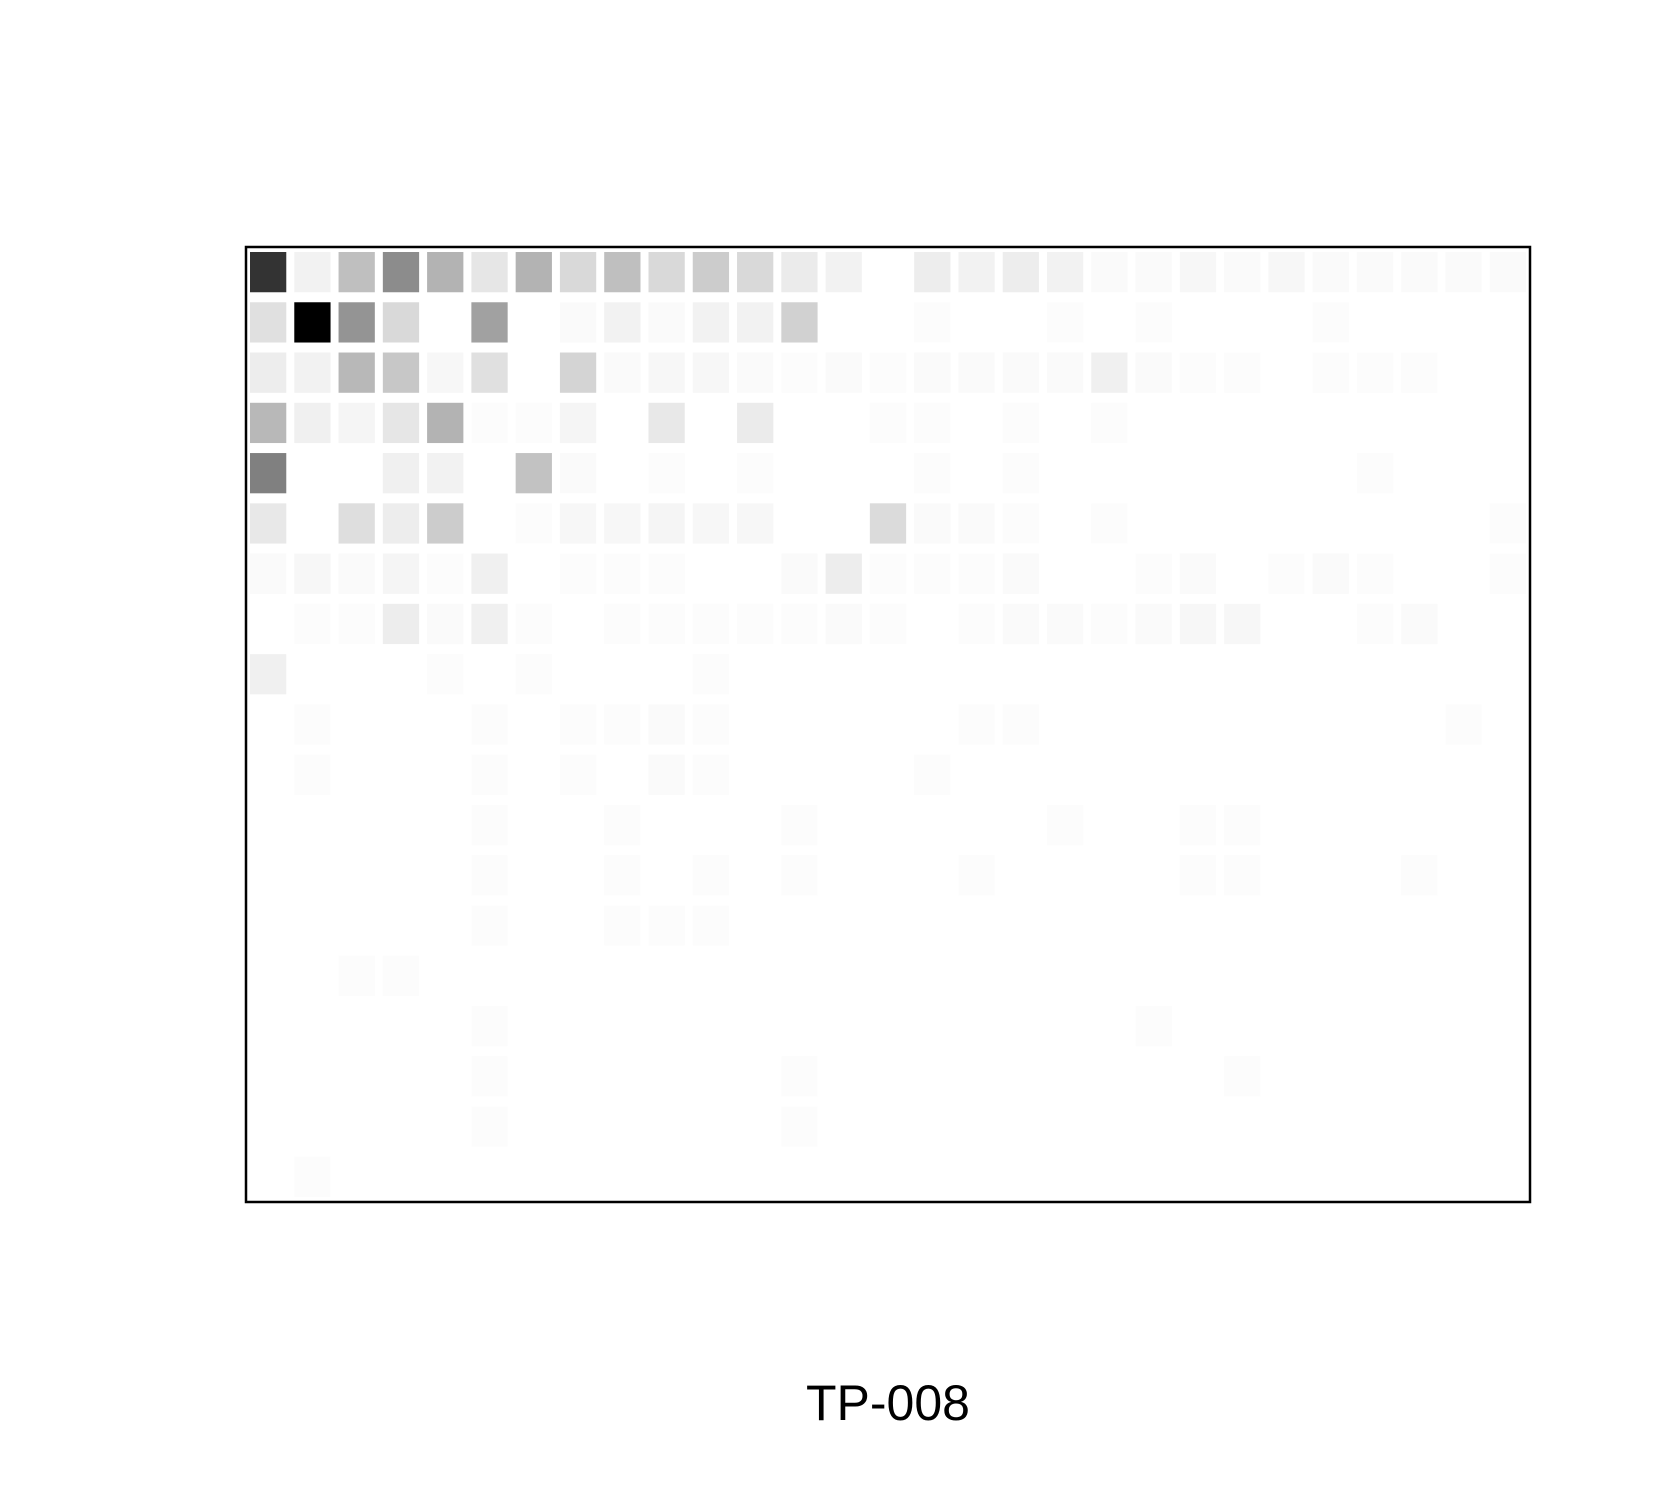  What do you see at coordinates (1065, 825) in the screenshot?
I see `heatmap-cell-r12-c19` at bounding box center [1065, 825].